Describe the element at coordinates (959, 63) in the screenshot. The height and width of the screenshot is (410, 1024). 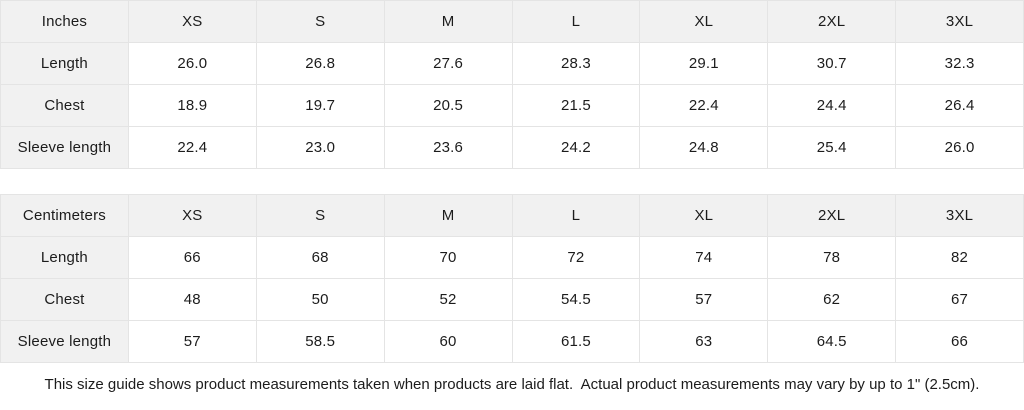
I see `measurement-cell: 32.3` at that location.